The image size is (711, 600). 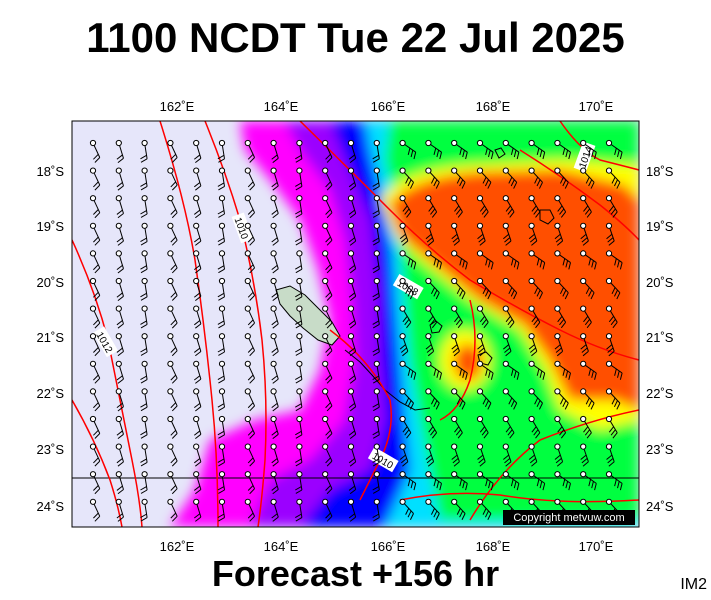 What do you see at coordinates (660, 393) in the screenshot?
I see `lat-tick-label: 22˚S` at bounding box center [660, 393].